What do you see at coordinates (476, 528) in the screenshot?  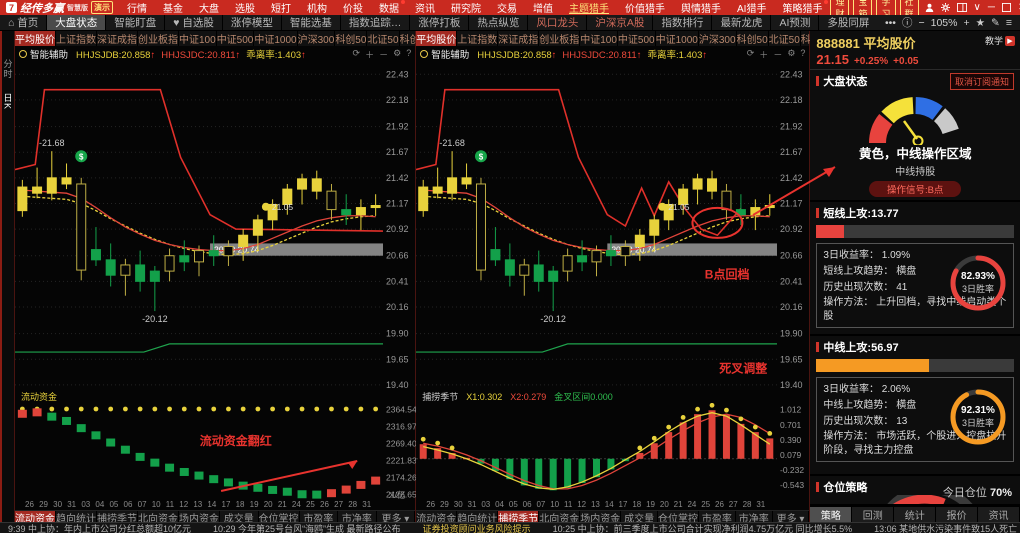 I see `ticker-item: 证券投资顾问业务风险提示` at bounding box center [476, 528].